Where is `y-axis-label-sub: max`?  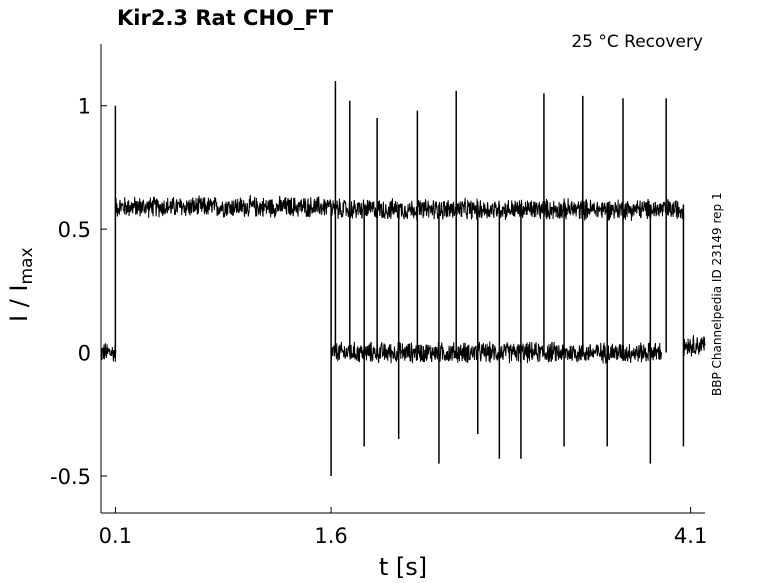 y-axis-label-sub: max is located at coordinates (27, 265).